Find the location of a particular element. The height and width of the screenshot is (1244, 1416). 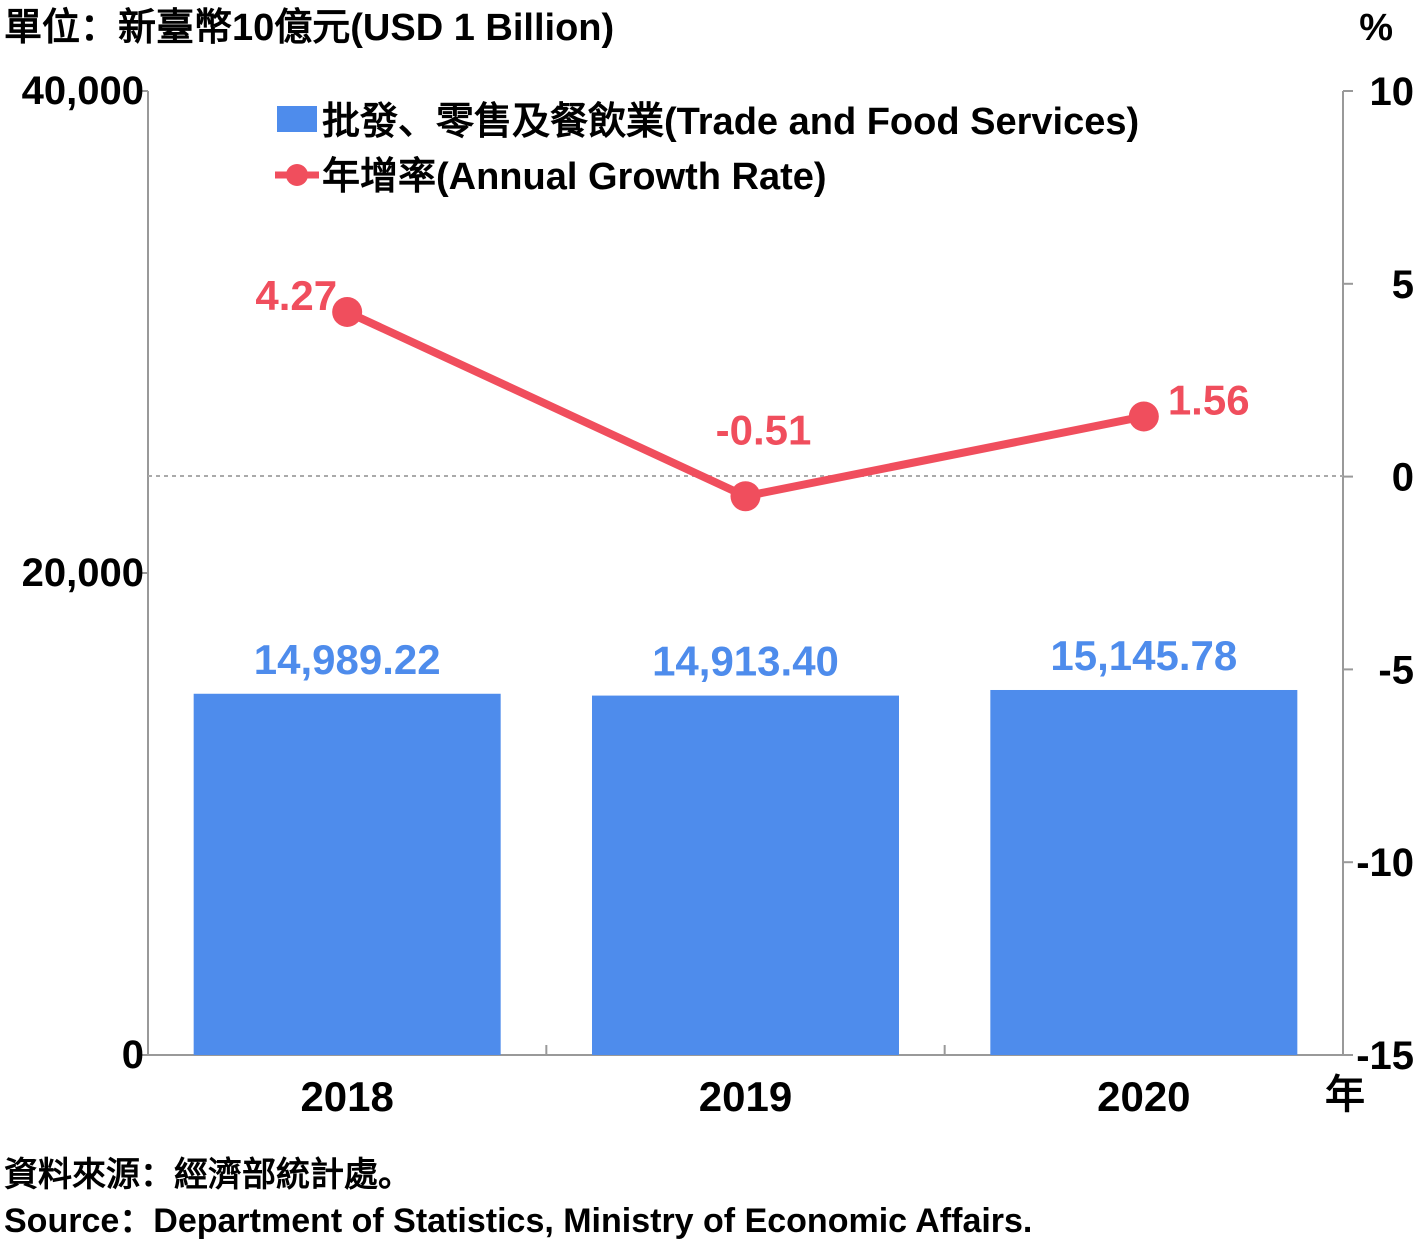

right-axis-ticks: -15 -10 -5 0 5 10 is located at coordinates (1378, 574).